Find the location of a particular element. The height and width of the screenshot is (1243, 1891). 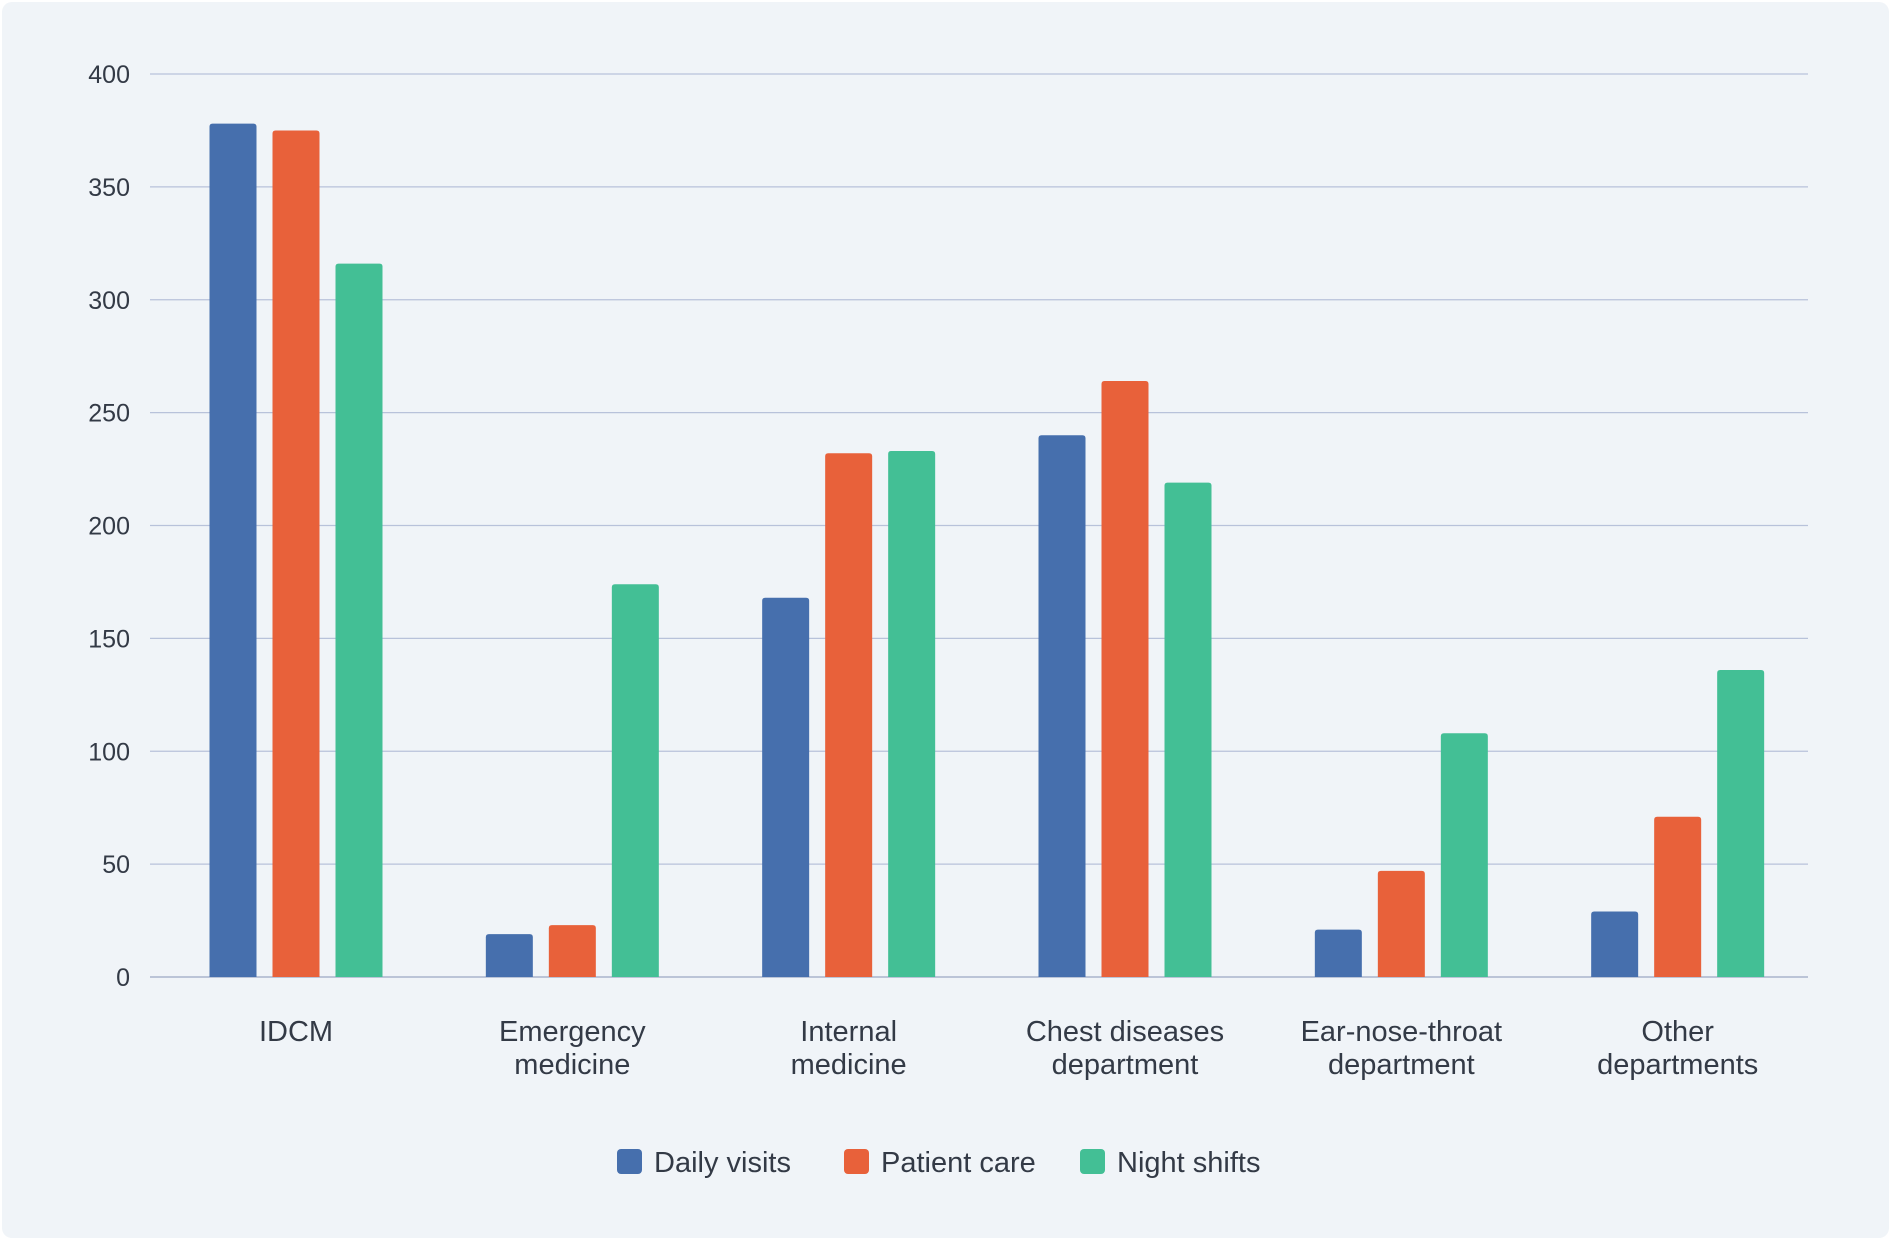

legend-label: Patient care is located at coordinates (958, 1163).